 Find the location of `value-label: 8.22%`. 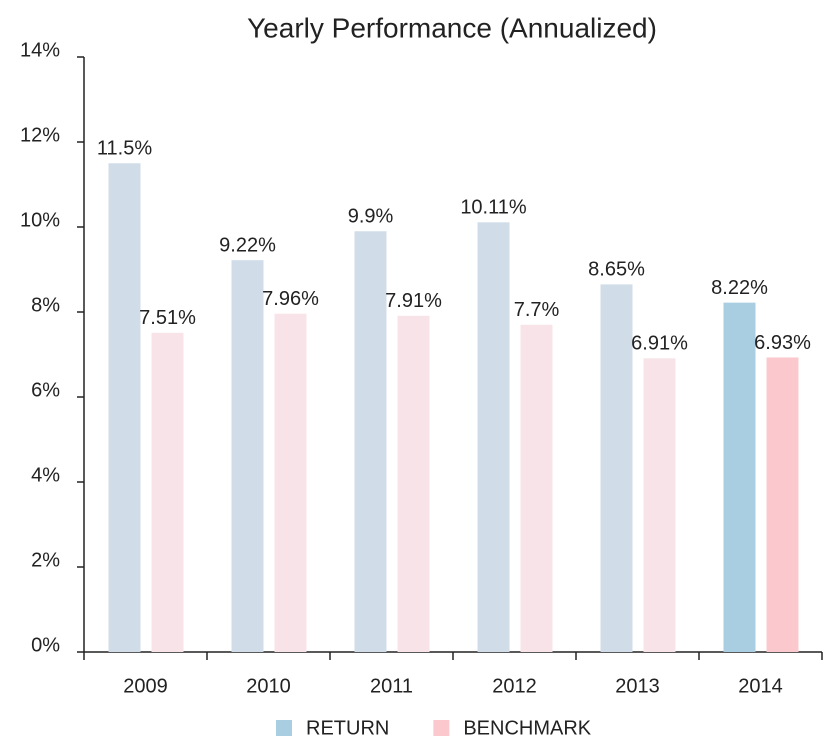

value-label: 8.22% is located at coordinates (739, 288).